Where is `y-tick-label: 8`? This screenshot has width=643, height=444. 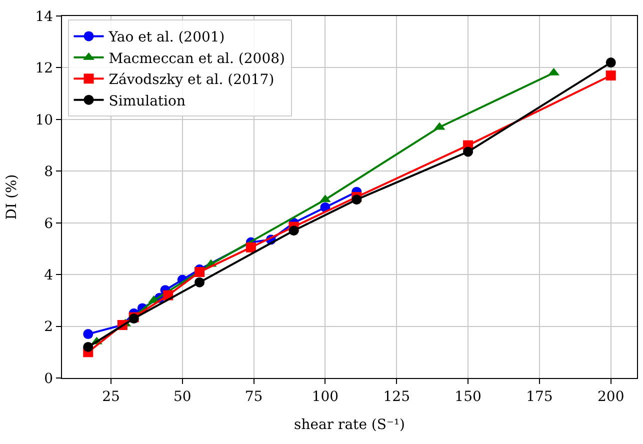 y-tick-label: 8 is located at coordinates (49, 172).